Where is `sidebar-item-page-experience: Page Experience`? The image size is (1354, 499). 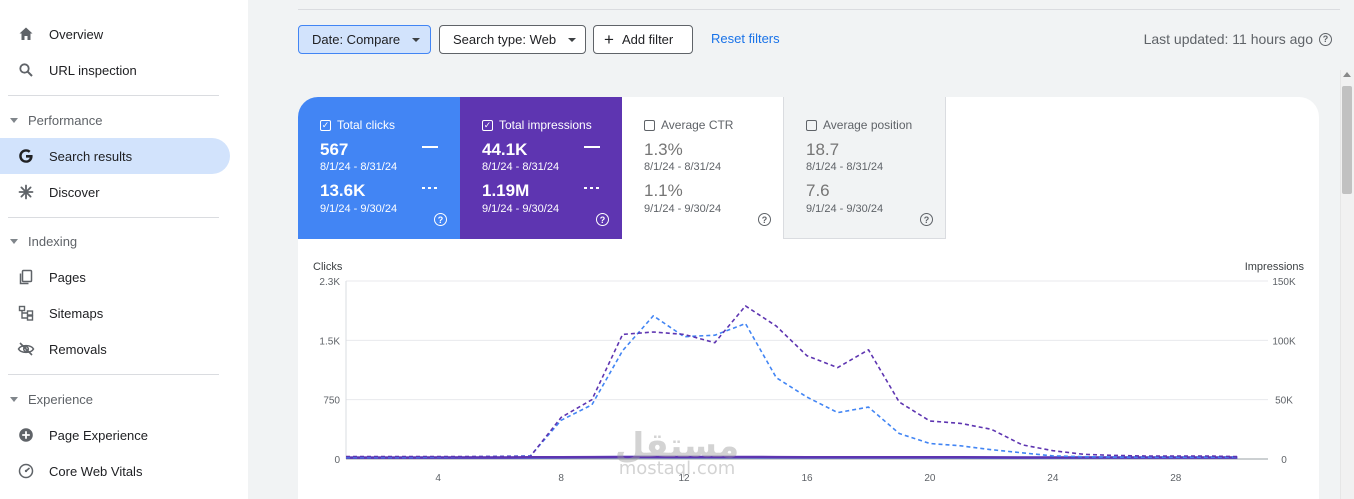
sidebar-item-page-experience: Page Experience is located at coordinates (115, 435).